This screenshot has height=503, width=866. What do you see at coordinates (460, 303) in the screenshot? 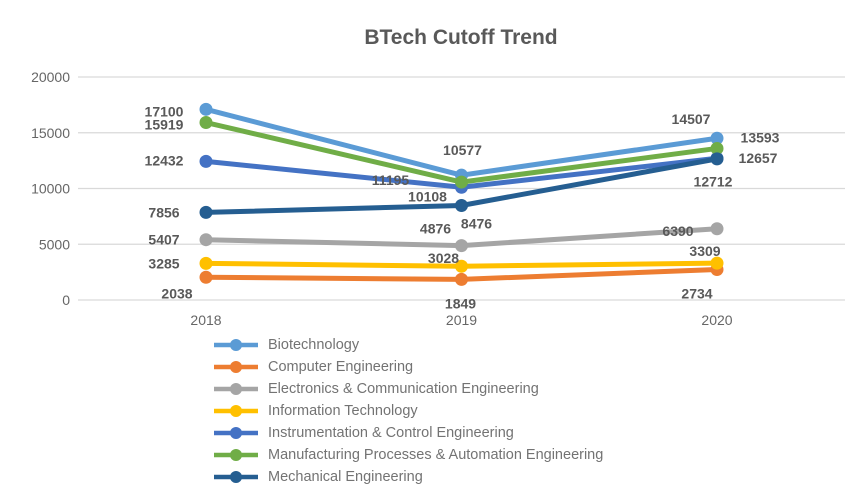
I see `data-label: 1849` at bounding box center [460, 303].